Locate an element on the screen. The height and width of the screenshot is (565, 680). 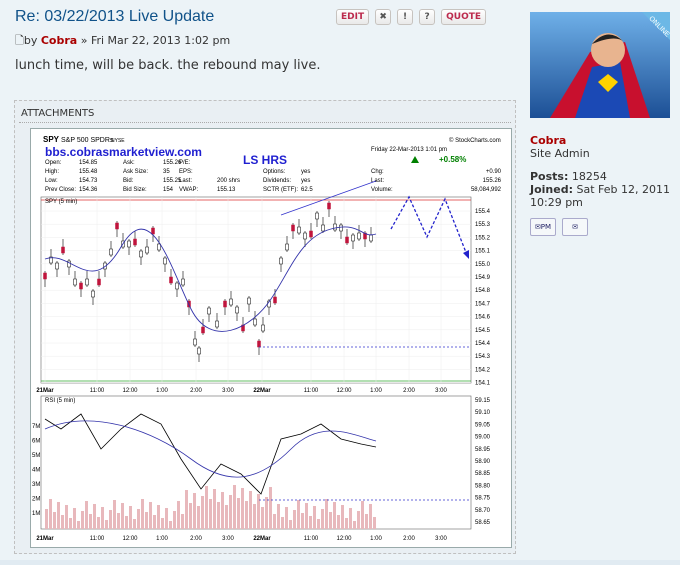
delete-button: ✖ is located at coordinates (383, 17).